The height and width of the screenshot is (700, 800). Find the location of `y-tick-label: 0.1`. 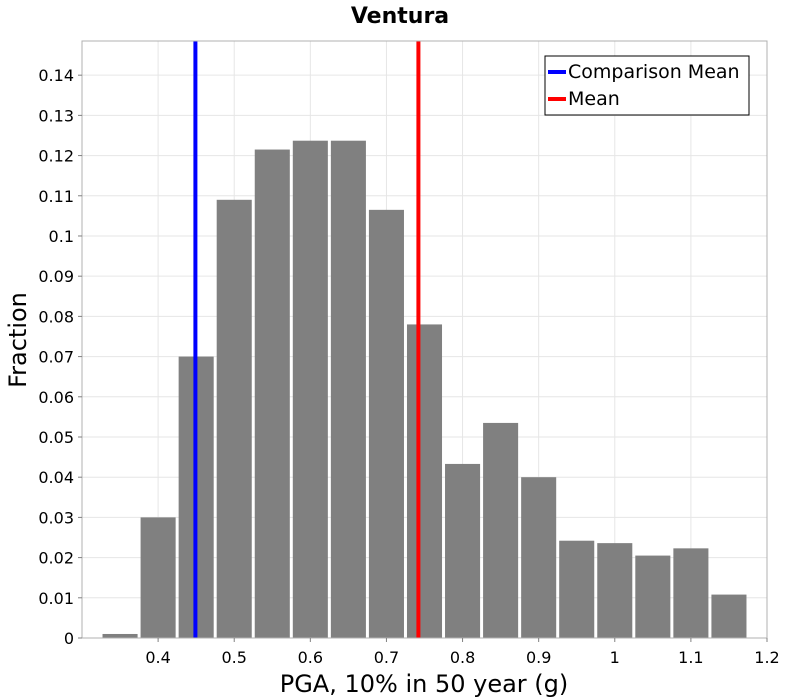

y-tick-label: 0.1 is located at coordinates (61, 236).